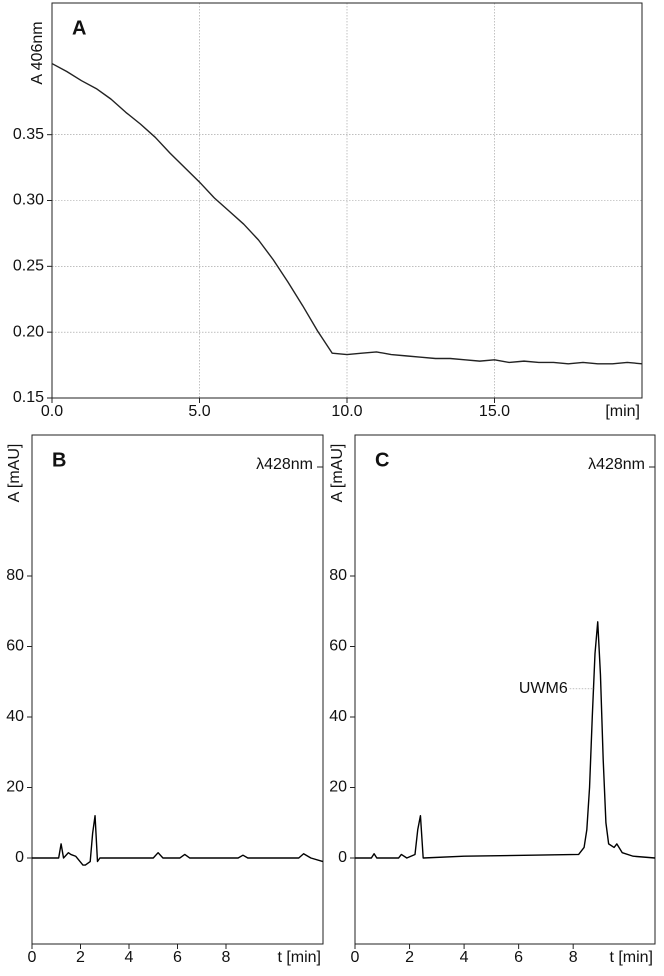 This screenshot has width=664, height=976. I want to click on y-axis-label: A 406nm, so click(37, 52).